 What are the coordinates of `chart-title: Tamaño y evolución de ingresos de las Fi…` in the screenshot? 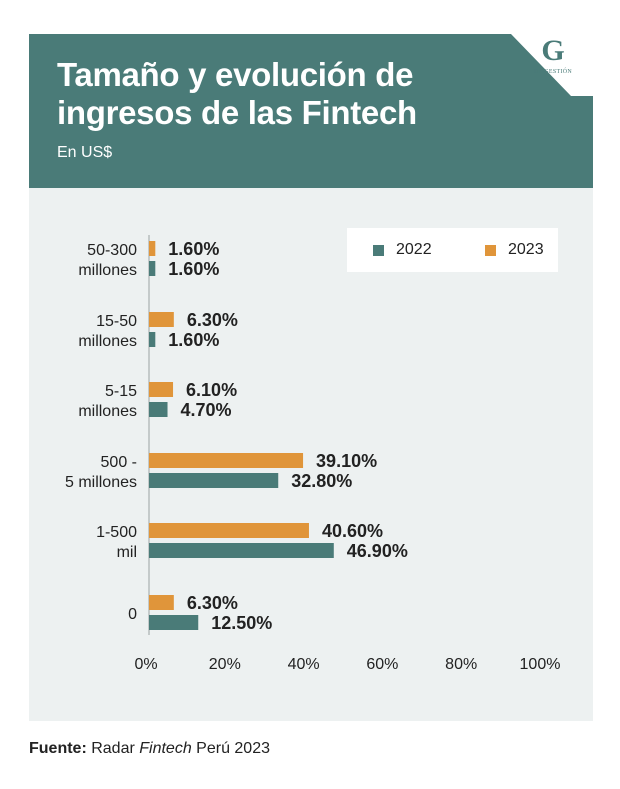 It's located at (267, 94).